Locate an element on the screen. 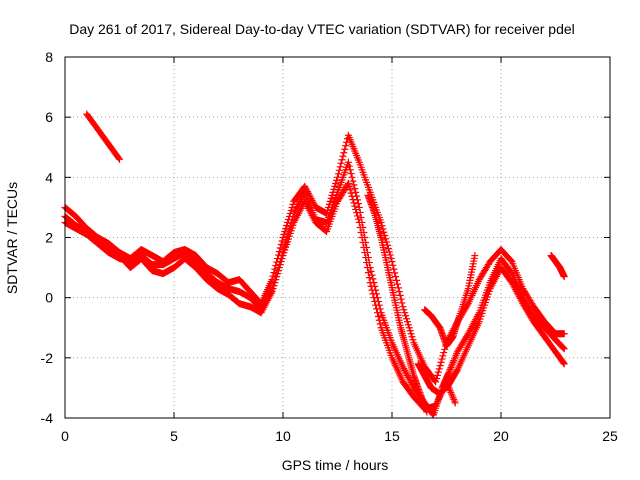 This screenshot has height=480, width=640. y-tick-label: 8 is located at coordinates (49, 57).